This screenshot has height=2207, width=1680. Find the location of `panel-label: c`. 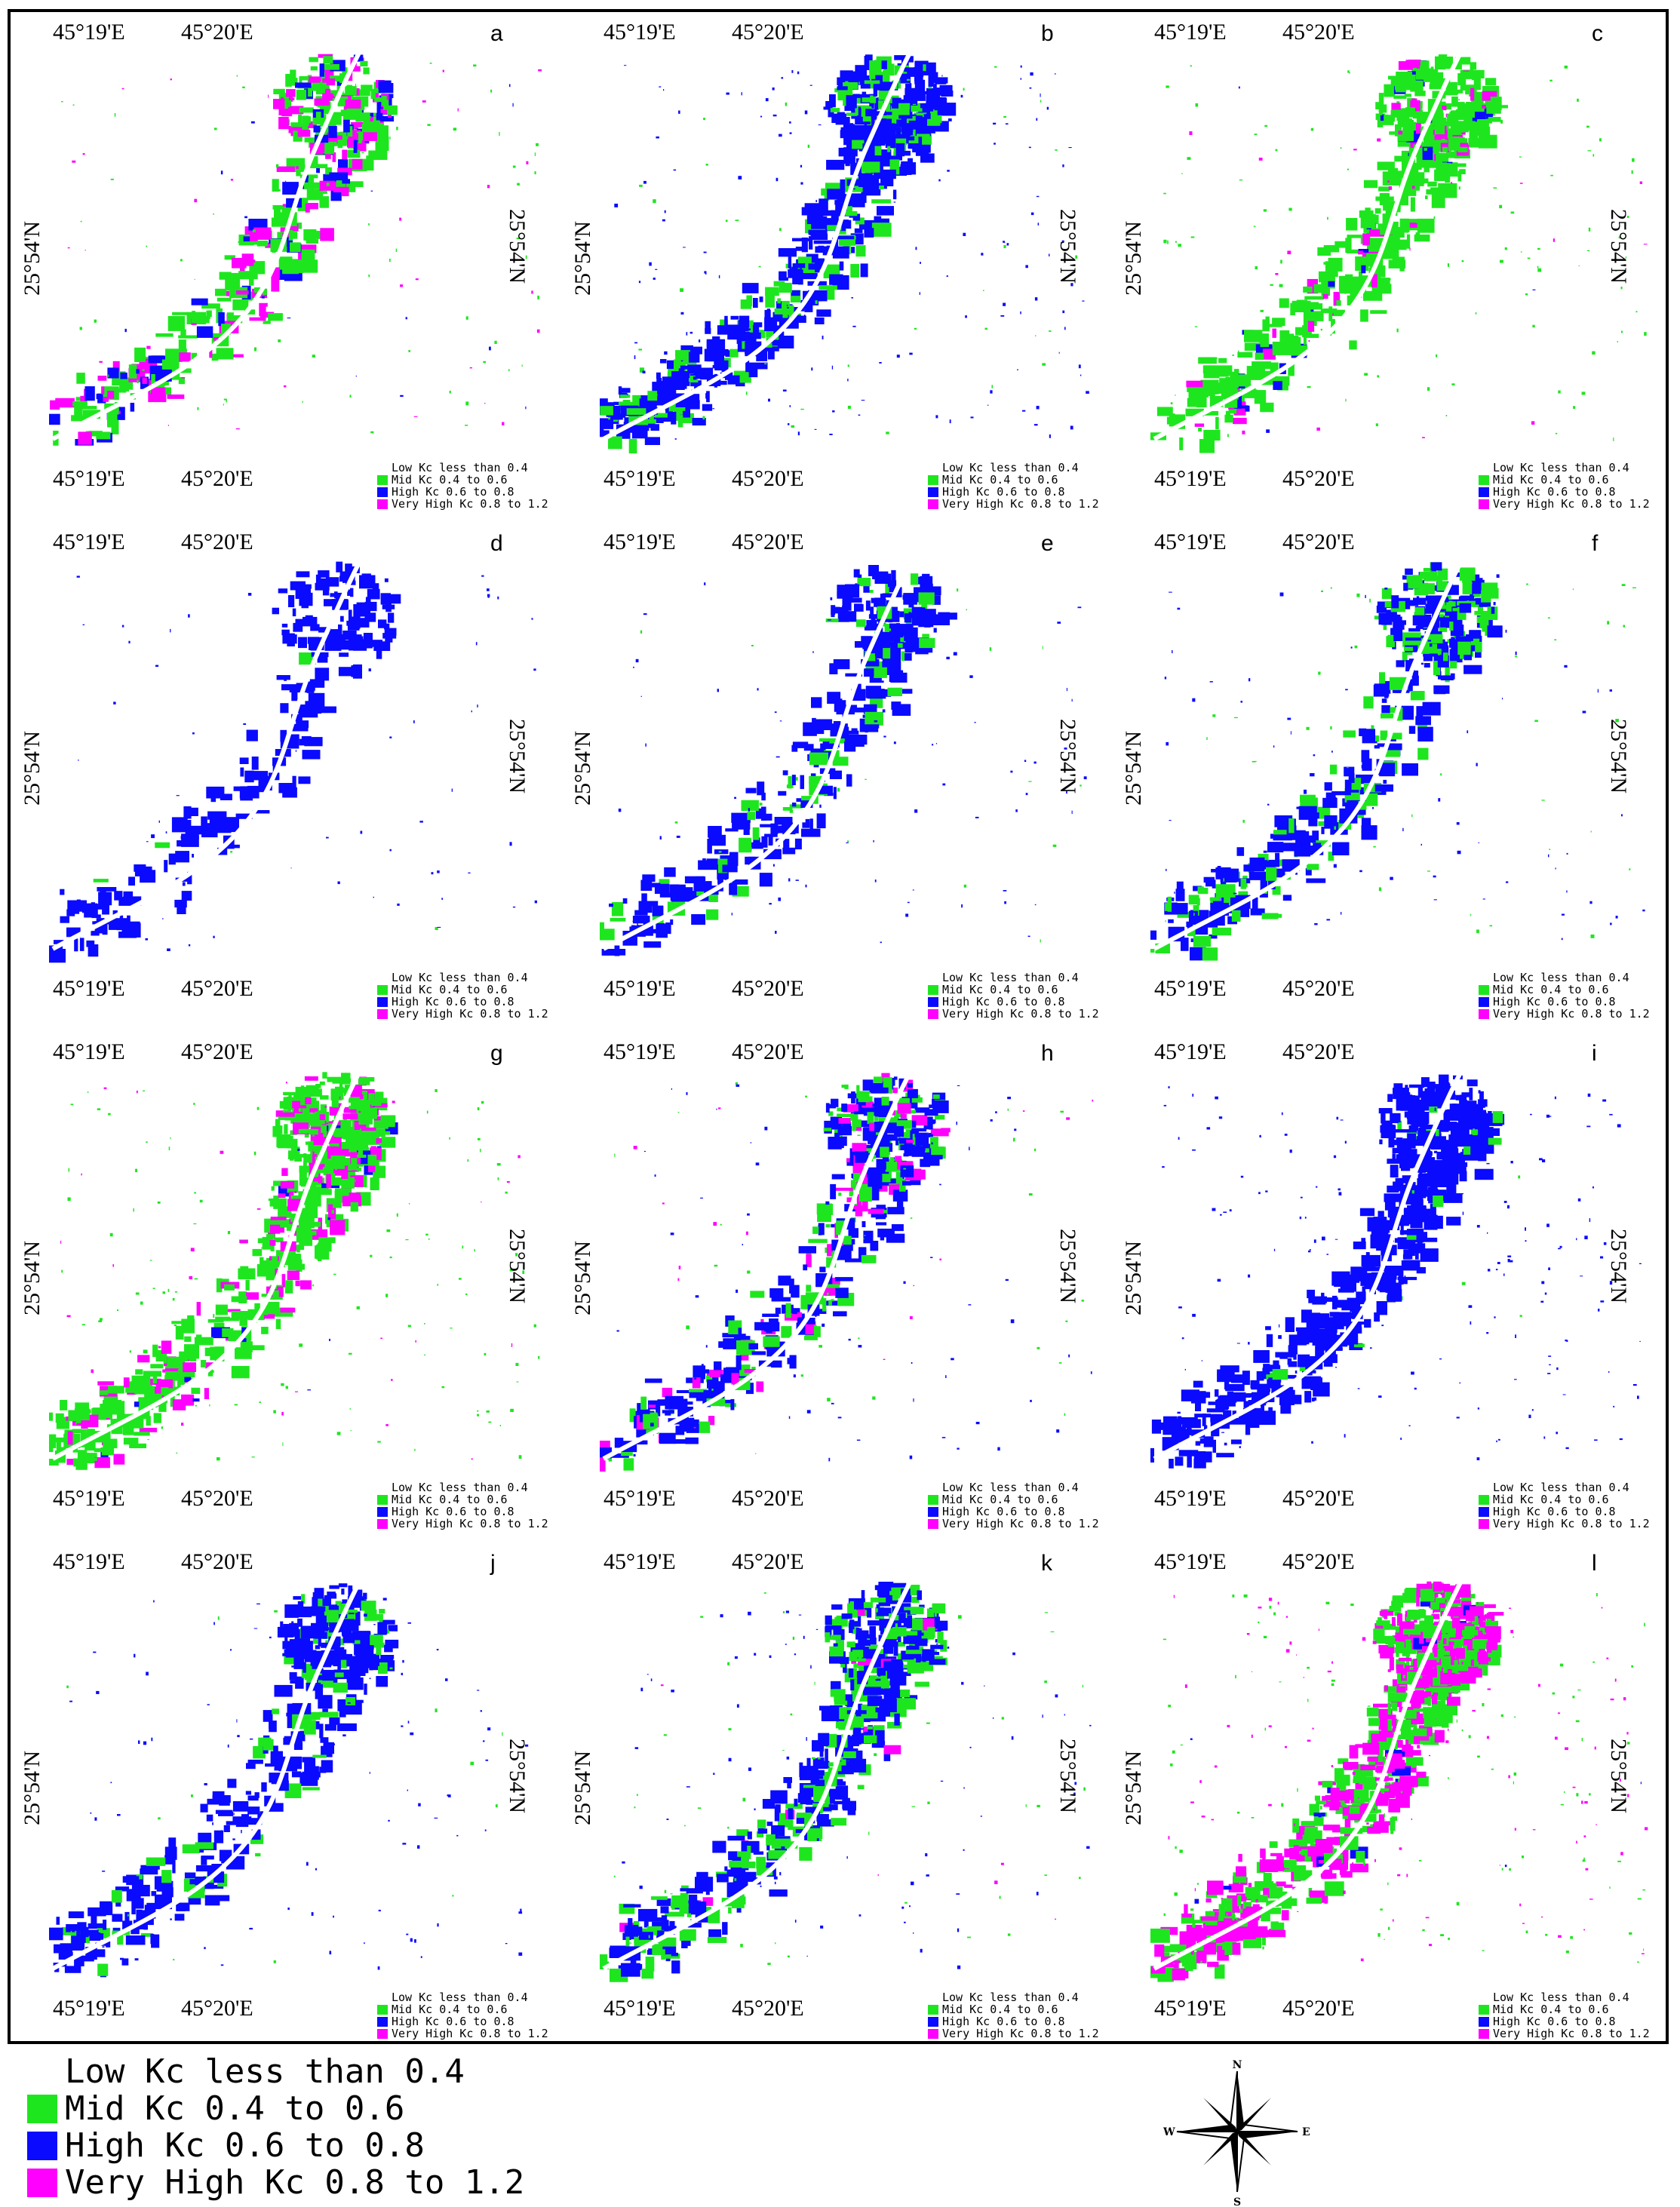

panel-label: c is located at coordinates (1597, 33).